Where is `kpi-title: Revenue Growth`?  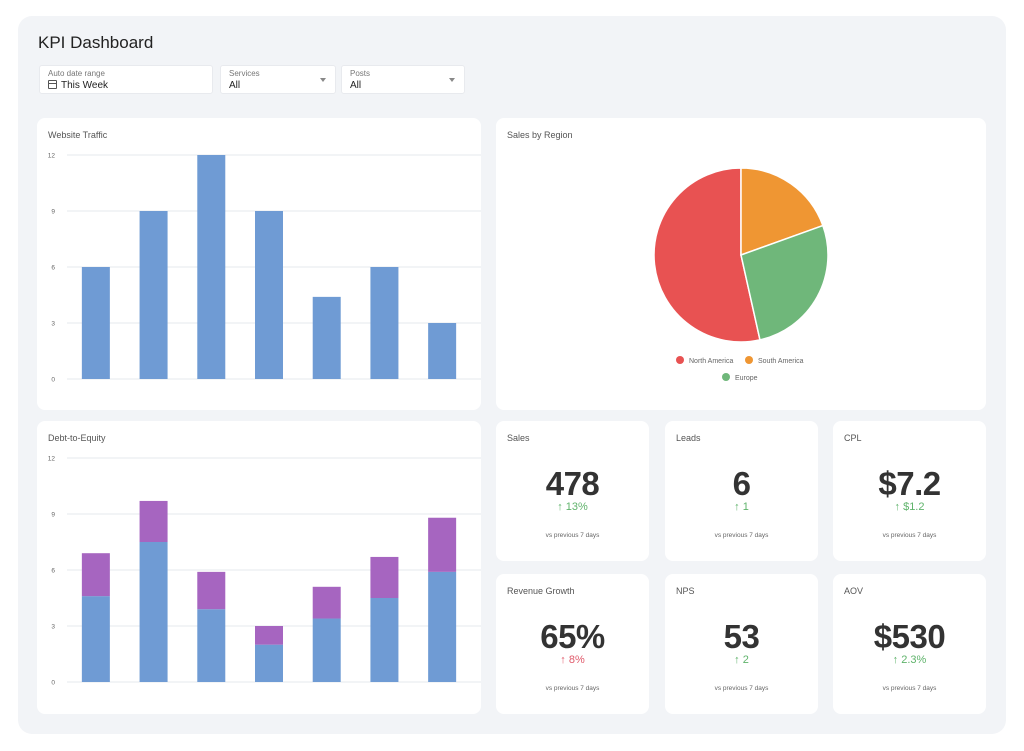 kpi-title: Revenue Growth is located at coordinates (541, 591).